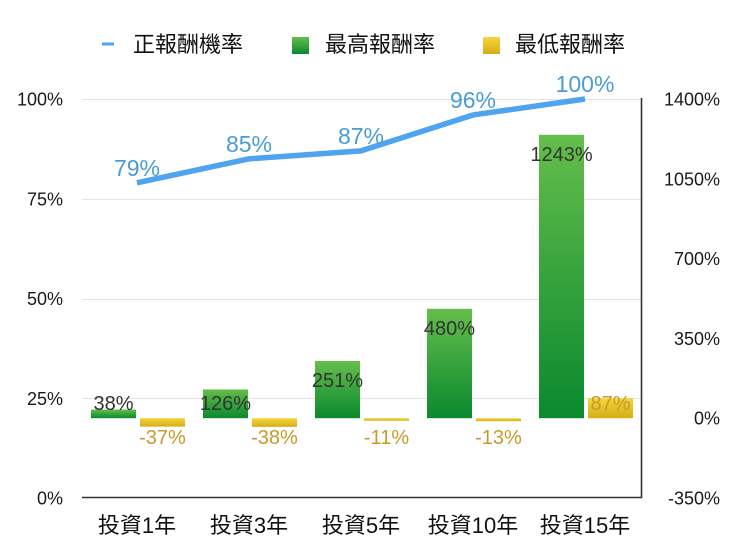 The height and width of the screenshot is (558, 740). What do you see at coordinates (707, 419) in the screenshot?
I see `right-axis-tick-label: 0%` at bounding box center [707, 419].